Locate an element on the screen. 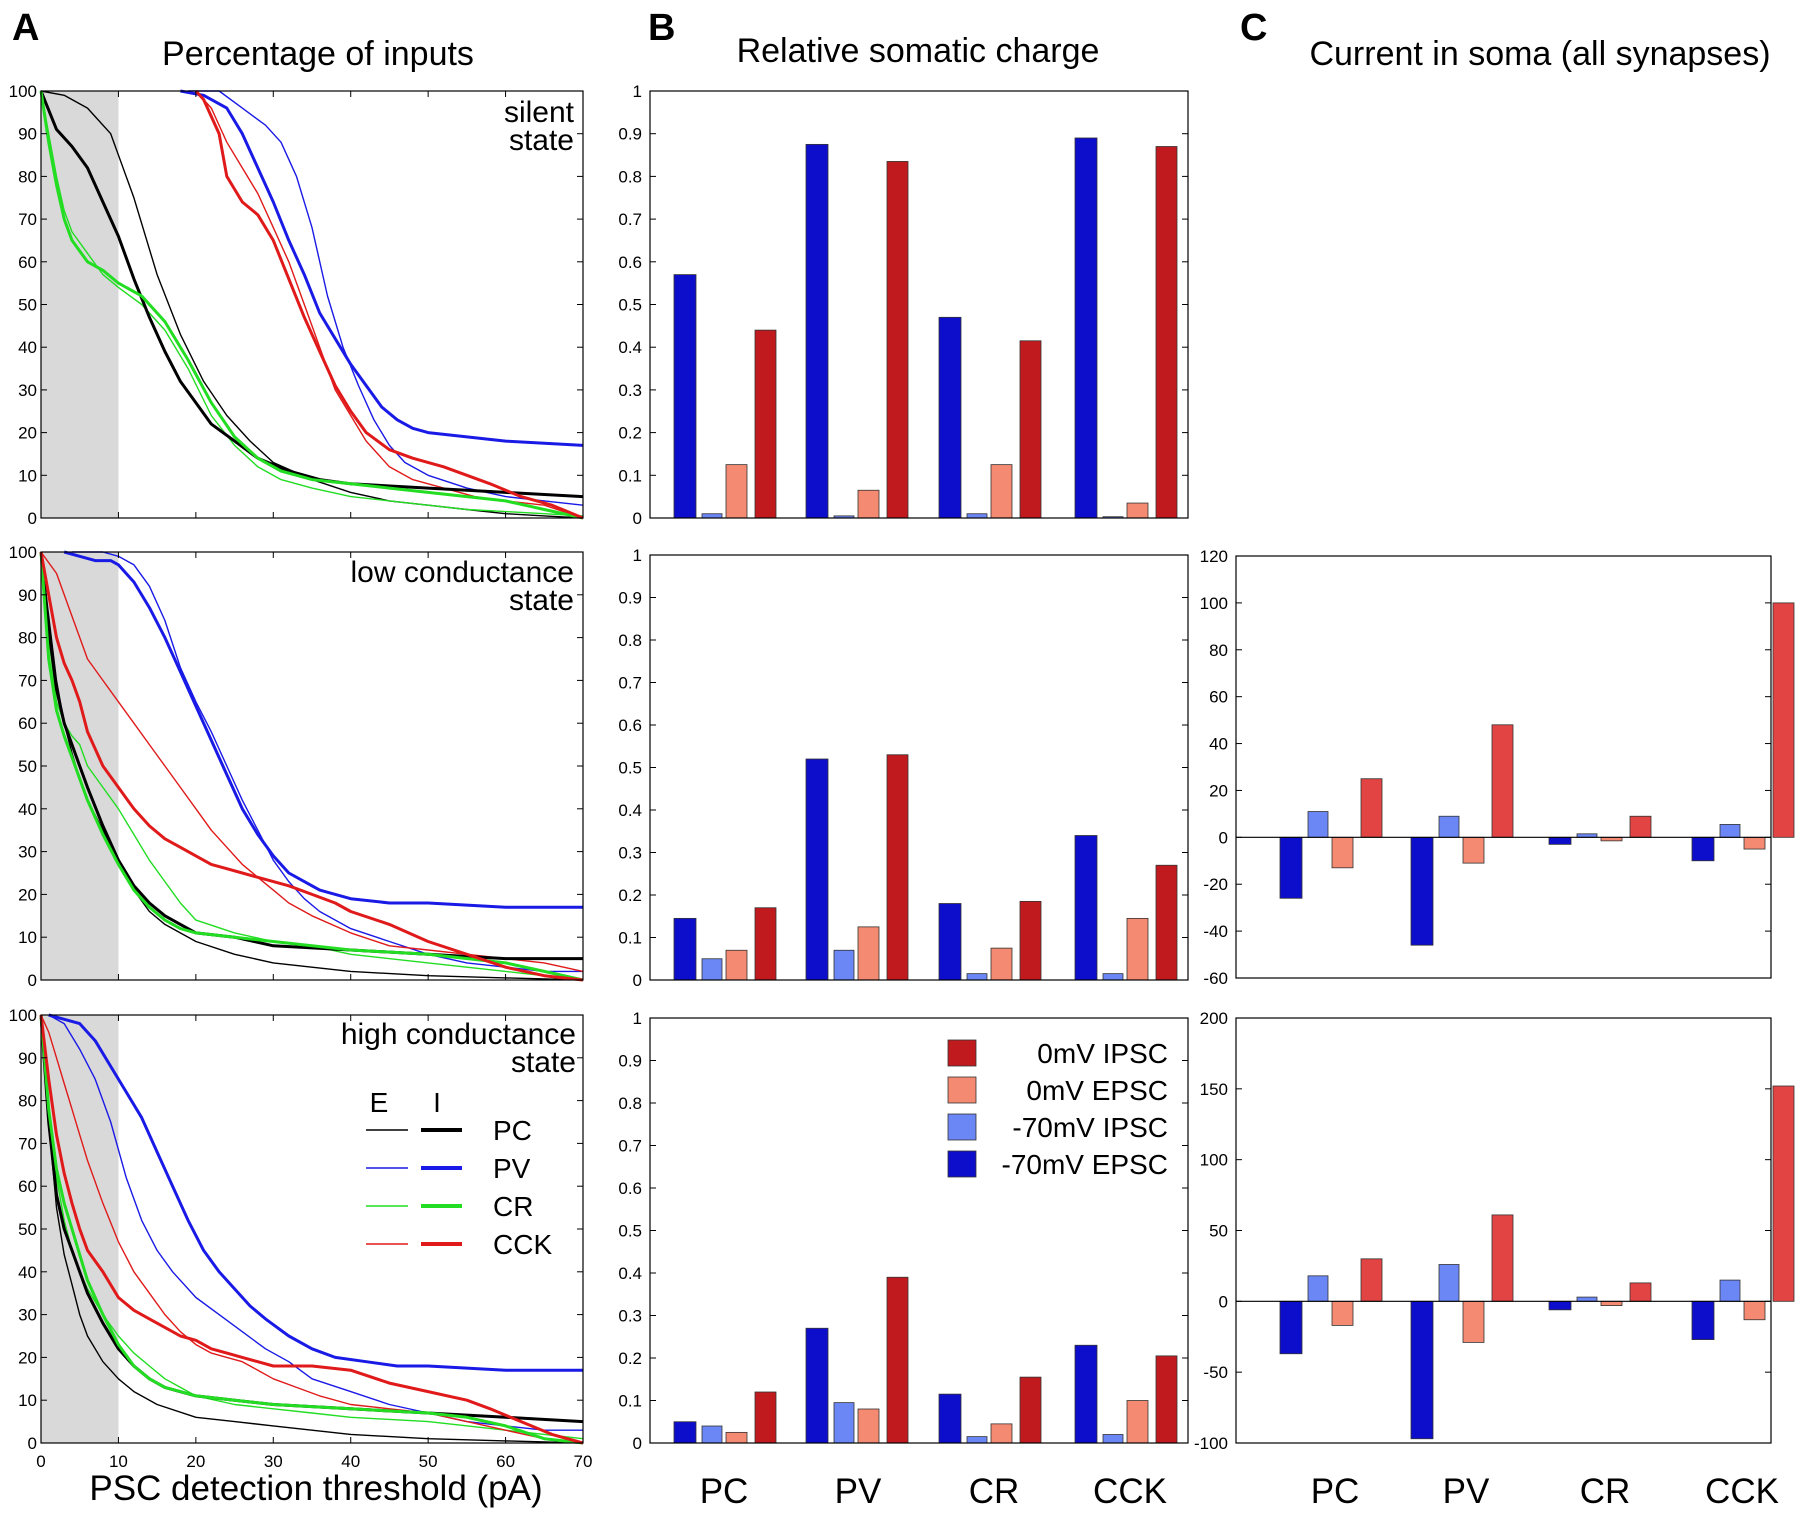 This screenshot has width=1816, height=1515. panel-letter-c: C is located at coordinates (1253, 28).